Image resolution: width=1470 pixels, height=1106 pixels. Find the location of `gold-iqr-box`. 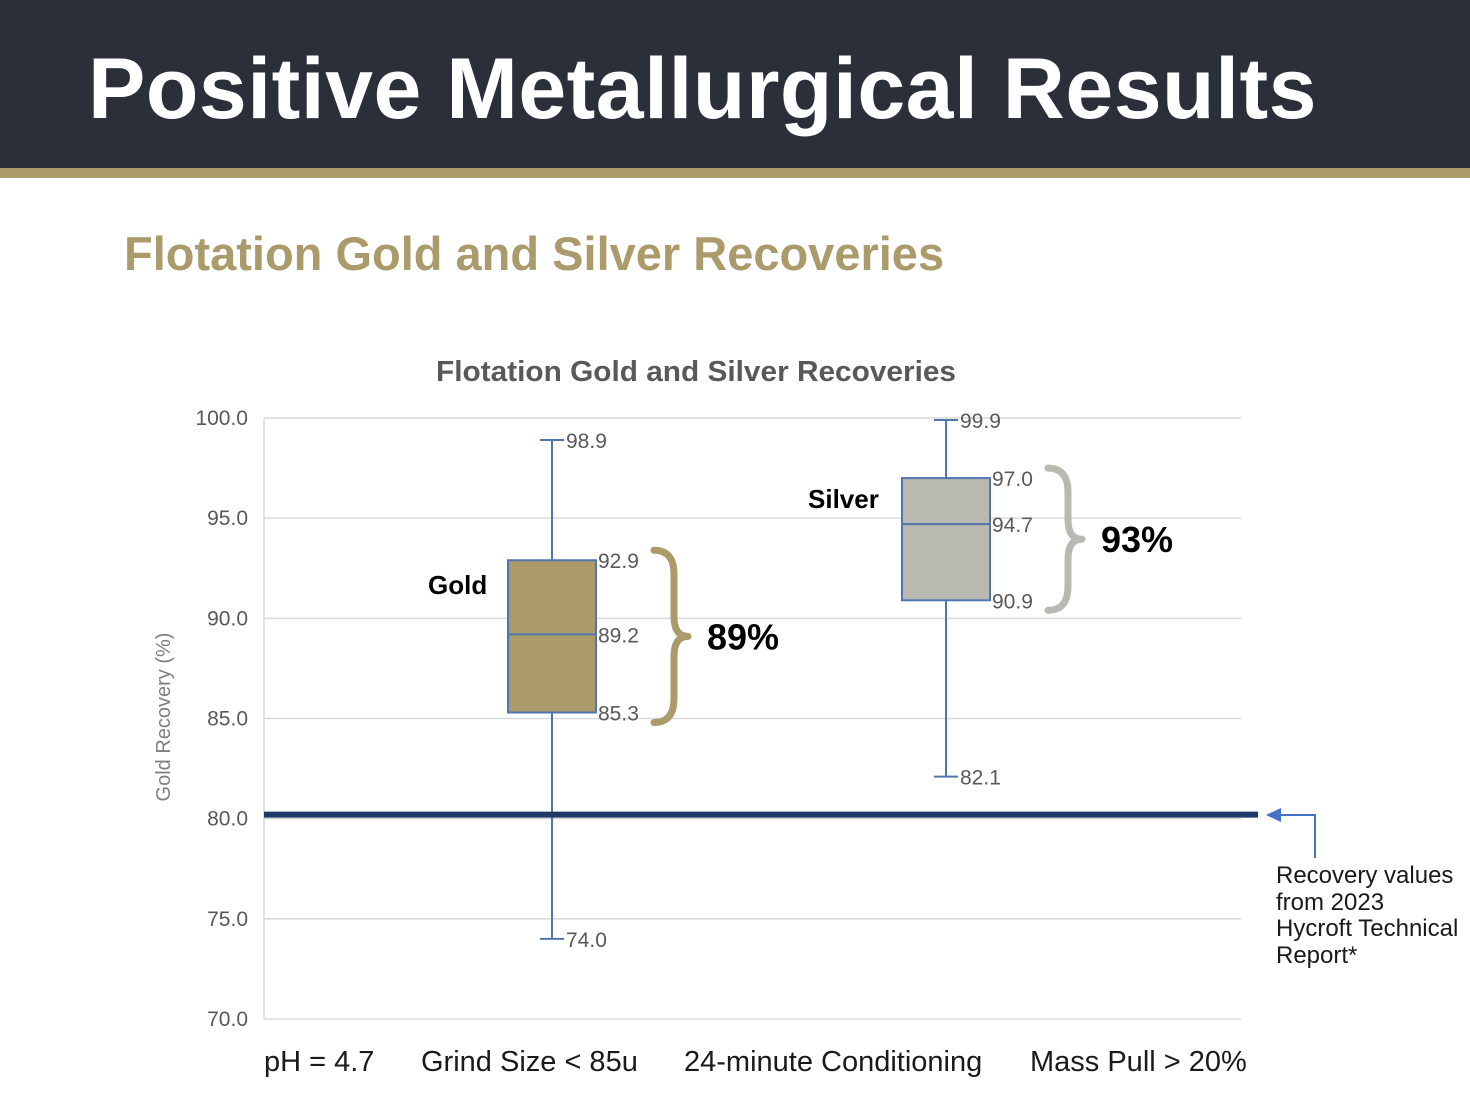

gold-iqr-box is located at coordinates (552, 636).